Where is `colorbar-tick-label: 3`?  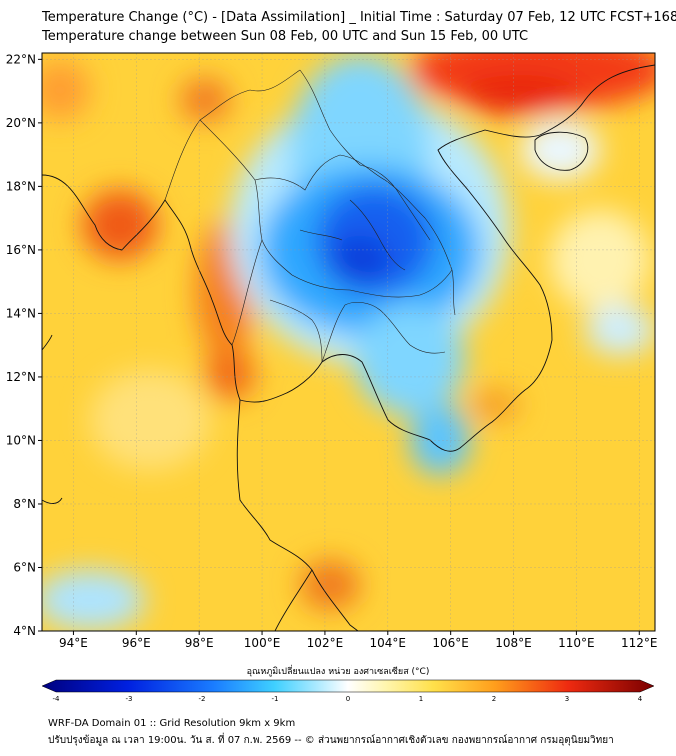 colorbar-tick-label: 3 is located at coordinates (567, 699).